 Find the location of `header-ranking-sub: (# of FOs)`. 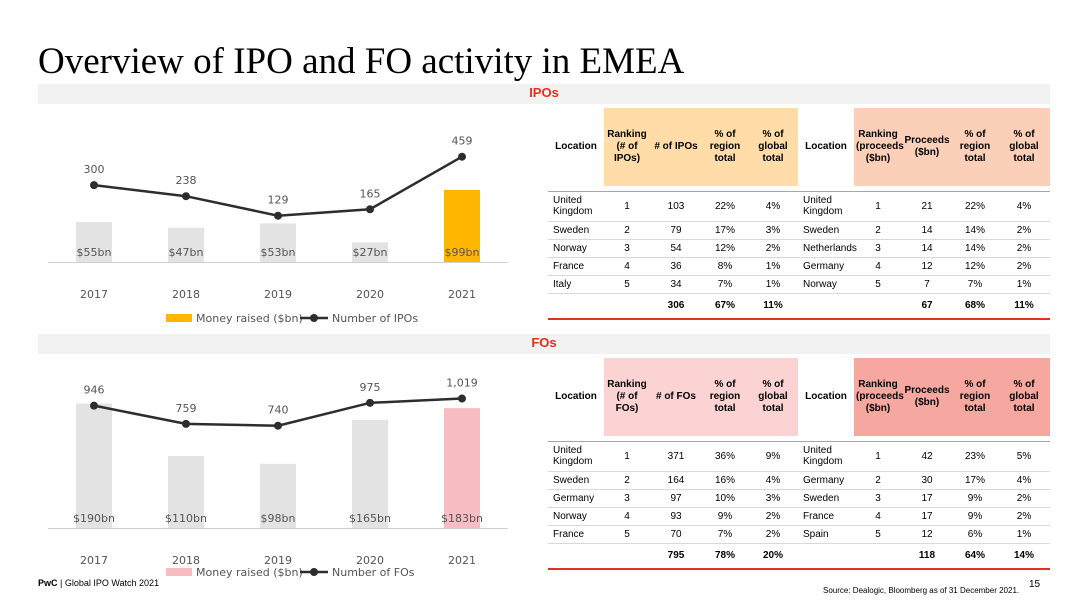

header-ranking-sub: (# of FOs) is located at coordinates (627, 402).